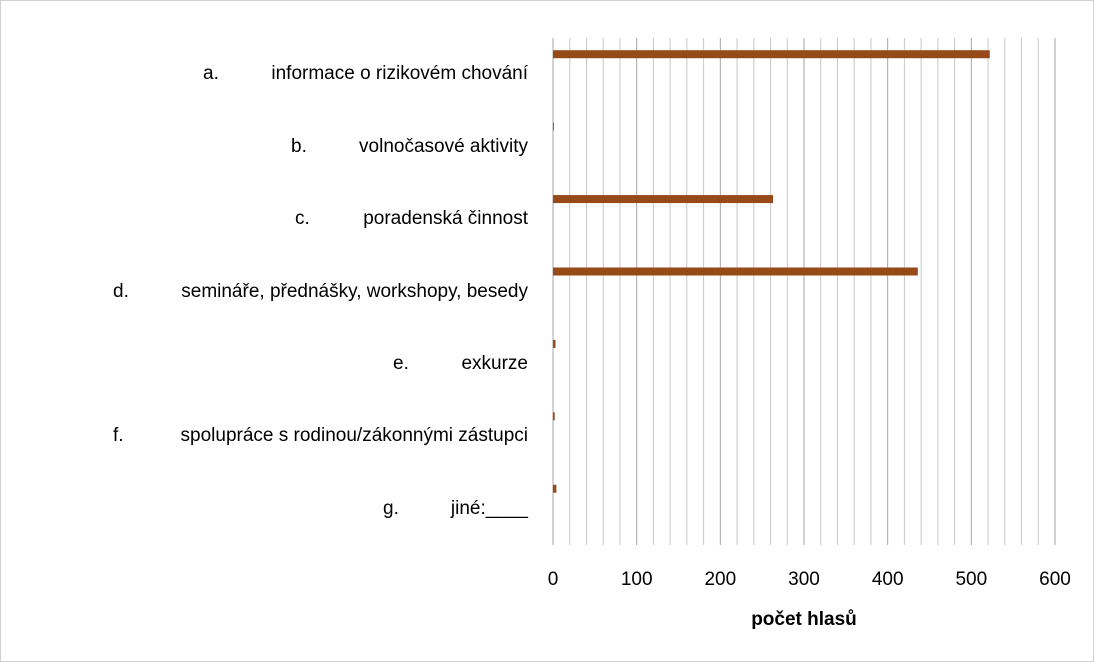 The width and height of the screenshot is (1094, 662). What do you see at coordinates (553, 579) in the screenshot?
I see `x-tick-label: 0` at bounding box center [553, 579].